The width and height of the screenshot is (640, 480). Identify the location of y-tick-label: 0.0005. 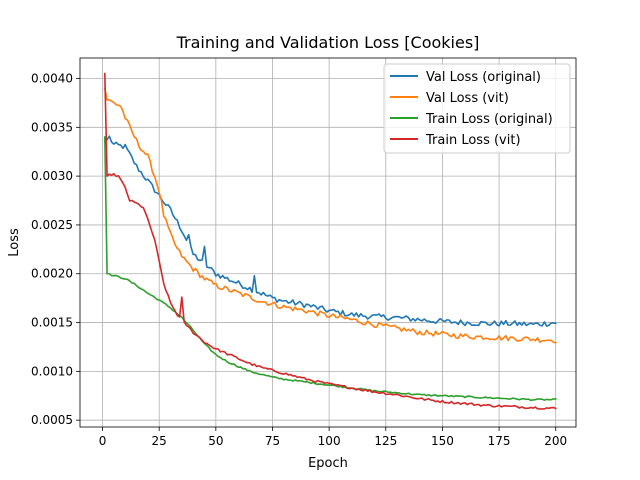
(52, 420).